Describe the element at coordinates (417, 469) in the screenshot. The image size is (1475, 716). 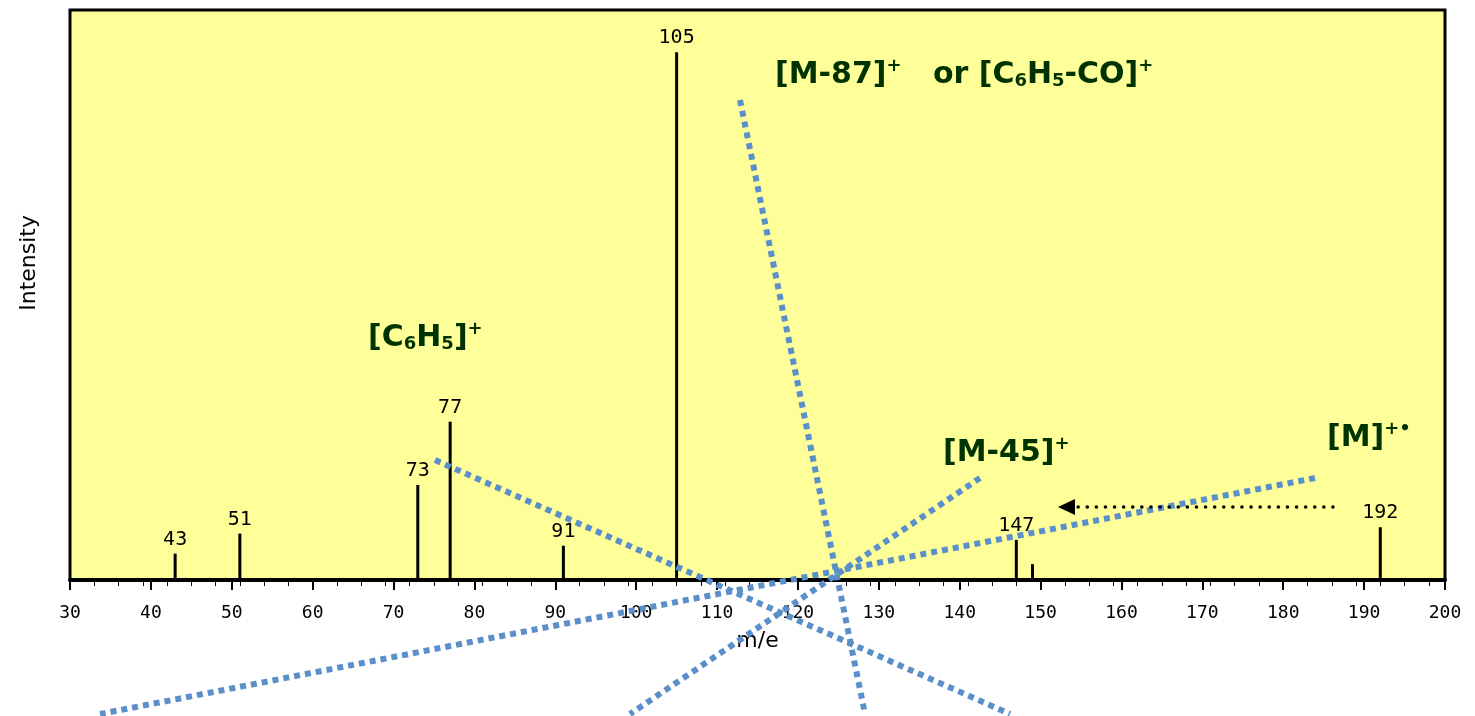
I see `annotation: 73` at that location.